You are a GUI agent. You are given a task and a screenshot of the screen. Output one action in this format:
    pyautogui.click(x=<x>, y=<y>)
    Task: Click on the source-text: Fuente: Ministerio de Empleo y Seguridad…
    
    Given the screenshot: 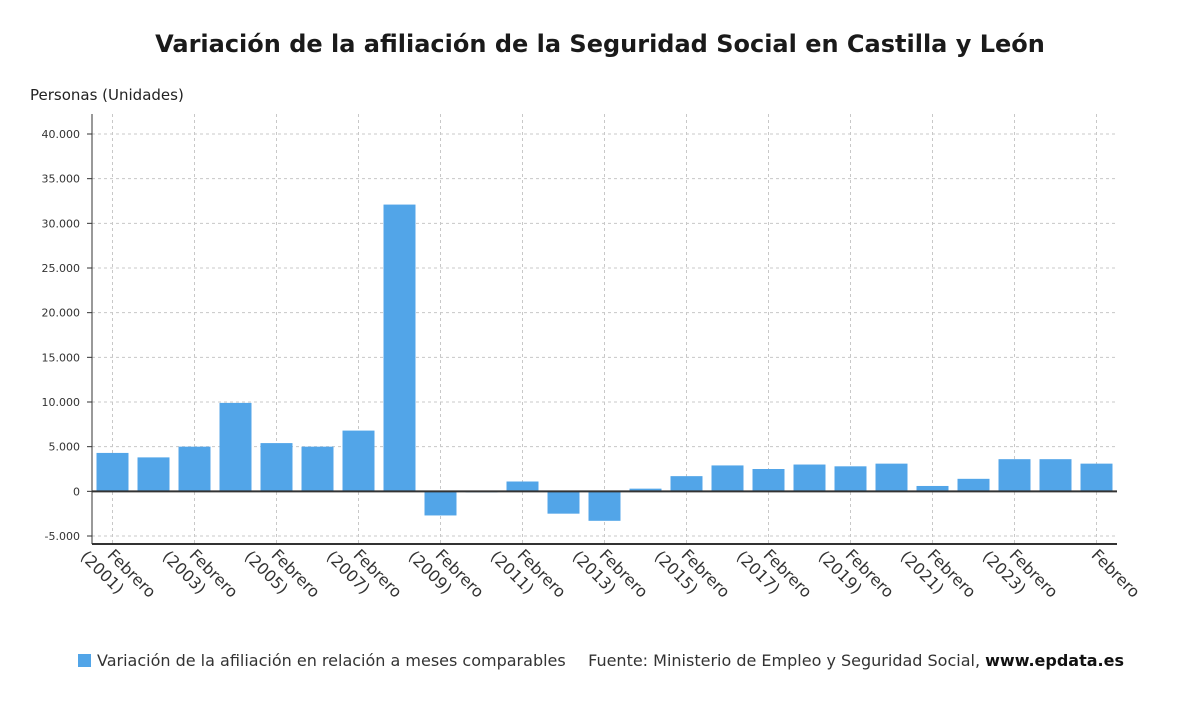 What is the action you would take?
    pyautogui.click(x=787, y=660)
    